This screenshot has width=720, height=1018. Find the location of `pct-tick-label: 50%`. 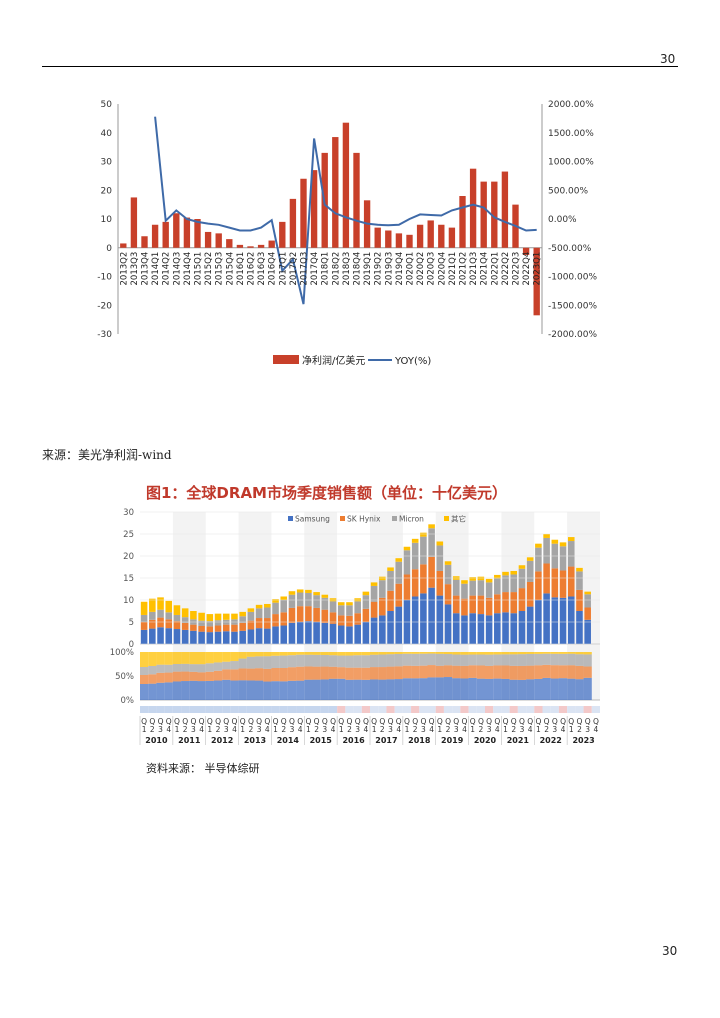

pct-tick-label: 50% is located at coordinates (124, 677).